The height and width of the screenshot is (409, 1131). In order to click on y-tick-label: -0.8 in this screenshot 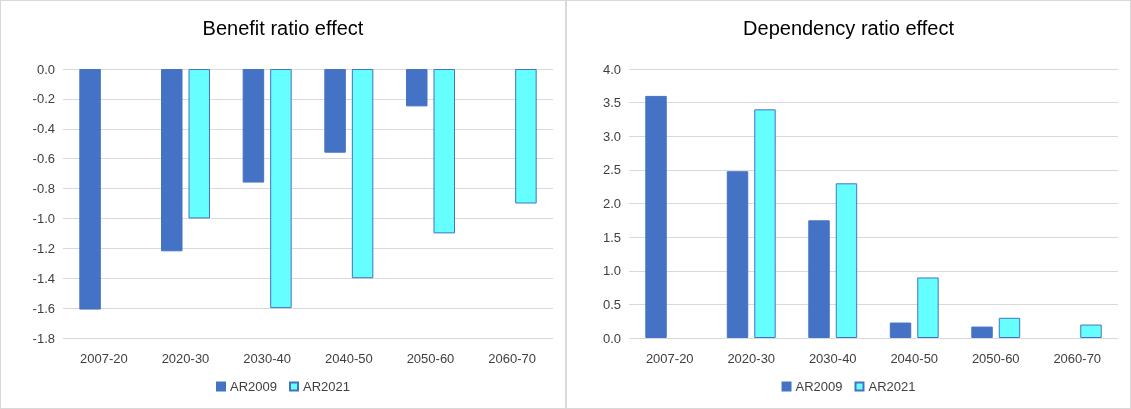, I will do `click(43, 189)`.